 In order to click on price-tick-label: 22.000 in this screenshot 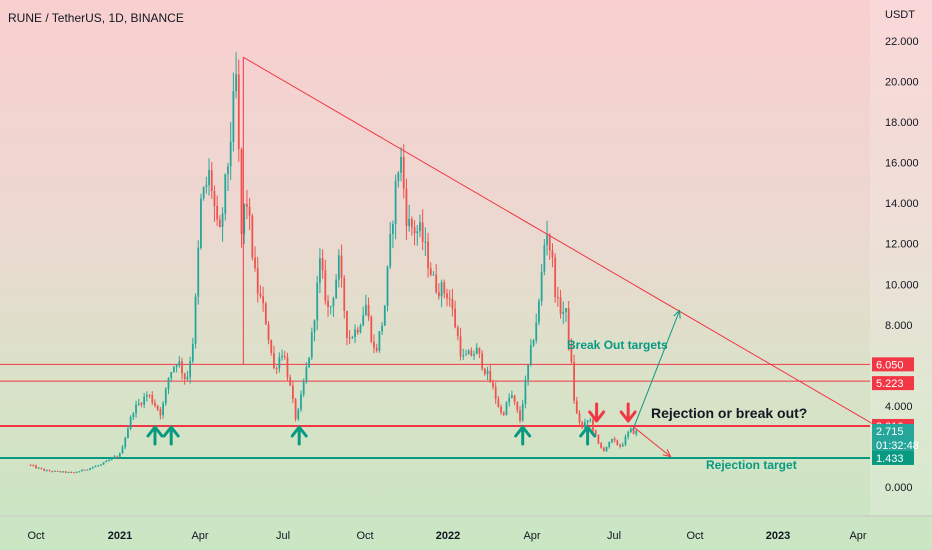, I will do `click(902, 42)`.